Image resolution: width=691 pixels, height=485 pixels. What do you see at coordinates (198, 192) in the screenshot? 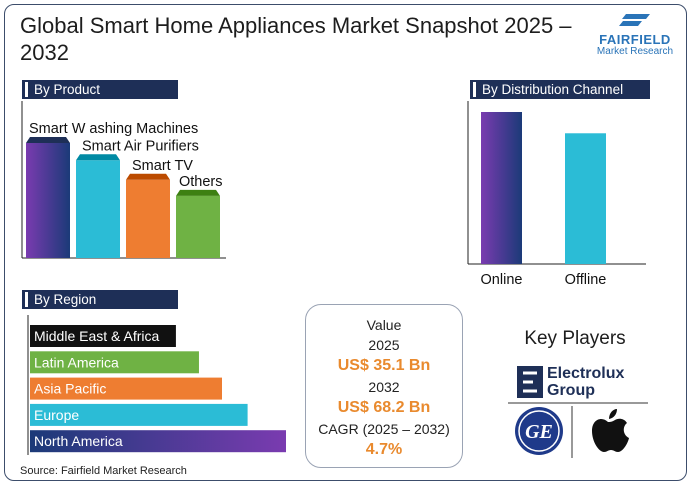
I see `product-bar-cap-others` at bounding box center [198, 192].